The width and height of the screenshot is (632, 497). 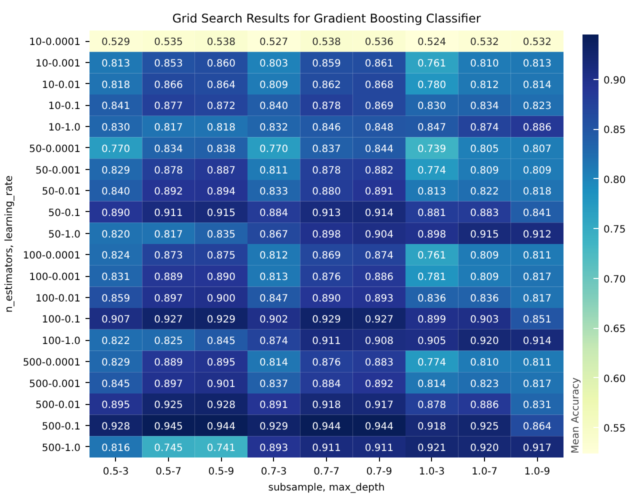 I want to click on y-tick-label: 10-0.1, so click(x=64, y=106).